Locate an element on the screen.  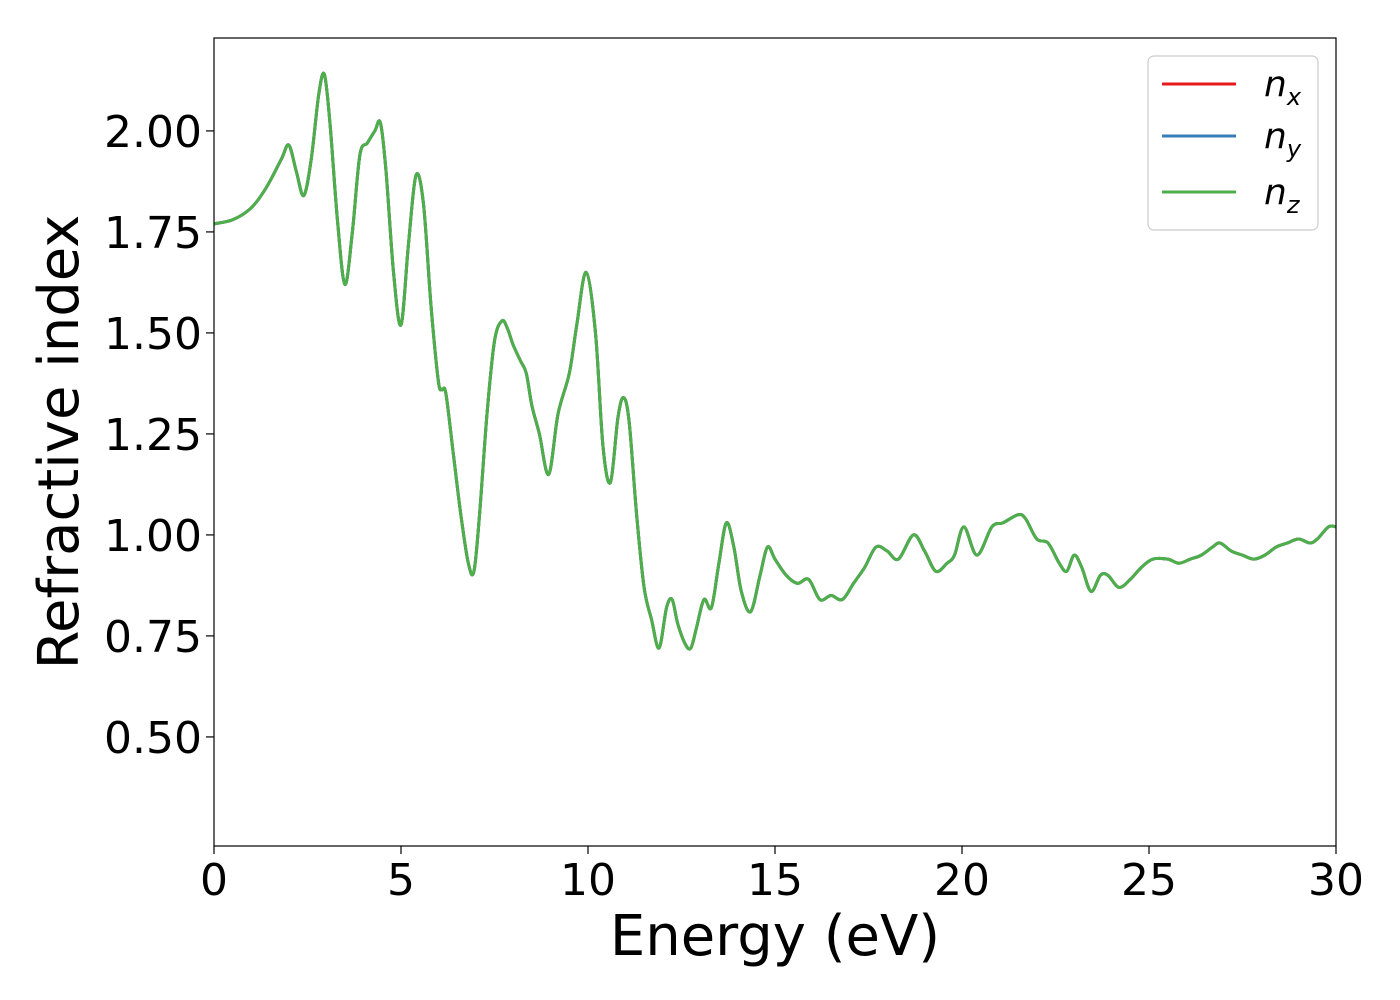
y-tick-label: 2.00 is located at coordinates (153, 132).